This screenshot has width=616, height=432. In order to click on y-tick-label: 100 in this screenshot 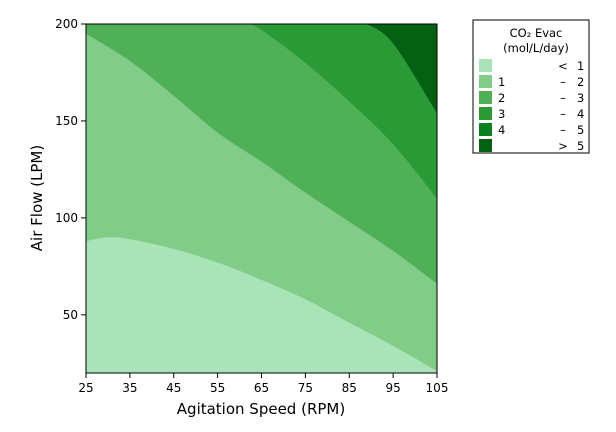, I will do `click(66, 218)`.